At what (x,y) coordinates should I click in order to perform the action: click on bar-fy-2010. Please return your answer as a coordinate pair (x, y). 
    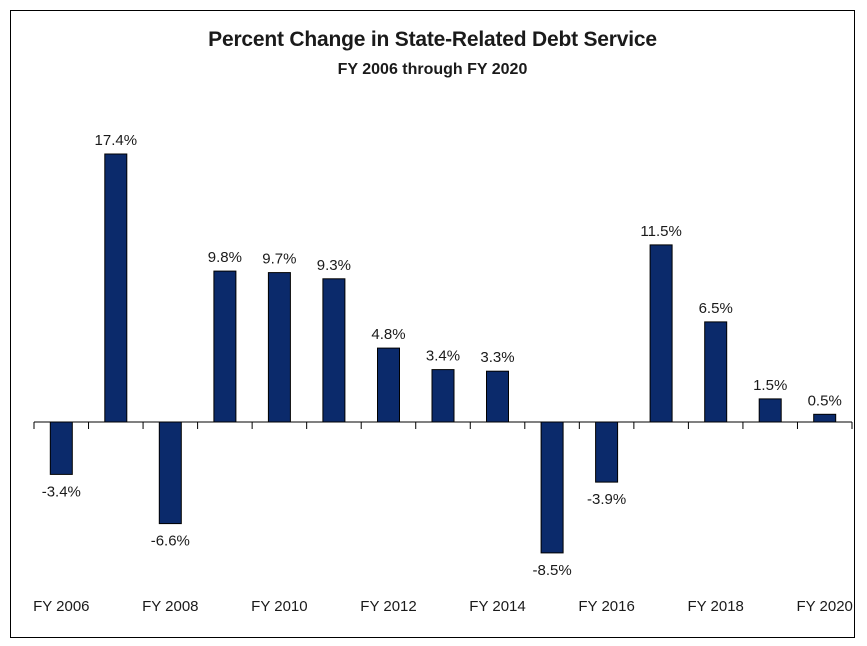
    Looking at the image, I should click on (279, 347).